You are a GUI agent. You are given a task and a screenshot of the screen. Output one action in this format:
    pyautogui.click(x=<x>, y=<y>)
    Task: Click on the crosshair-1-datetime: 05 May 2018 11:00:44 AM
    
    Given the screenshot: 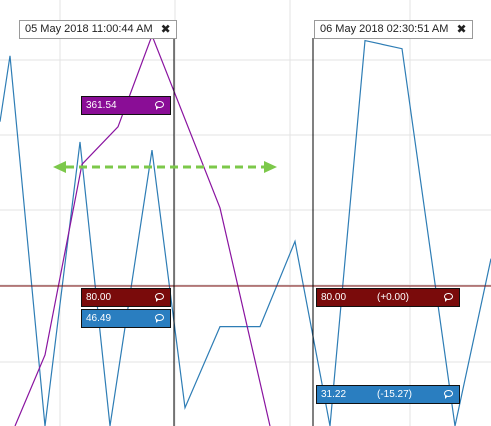 What is the action you would take?
    pyautogui.click(x=89, y=29)
    